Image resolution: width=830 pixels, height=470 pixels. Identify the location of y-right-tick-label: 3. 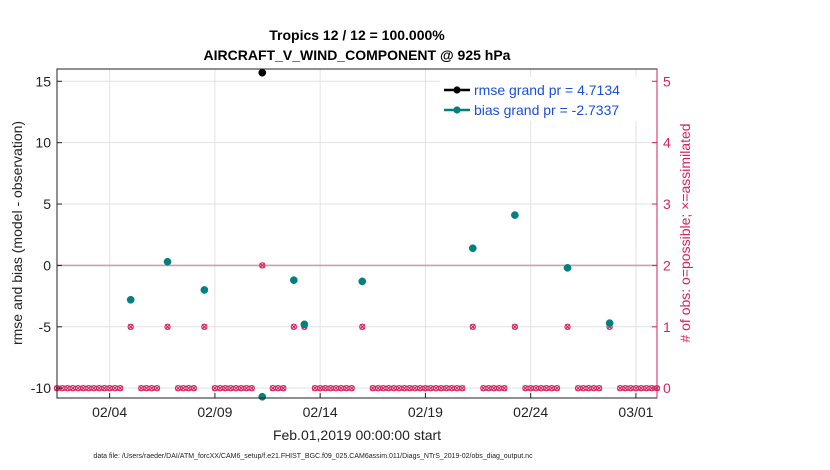
(667, 204).